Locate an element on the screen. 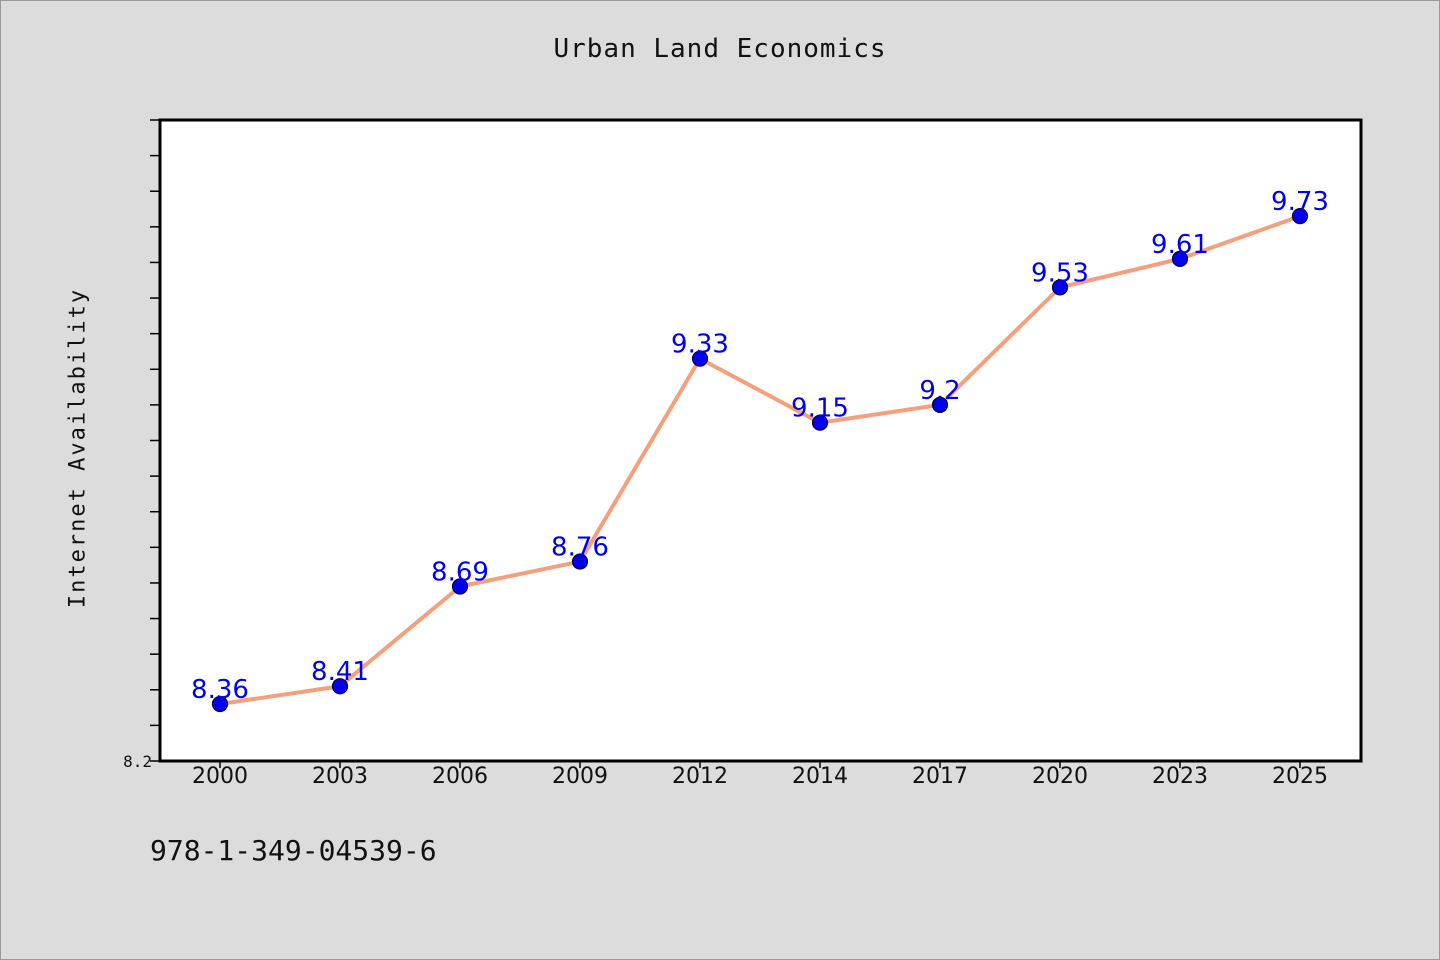  data-label: 9.61 is located at coordinates (1180, 245).